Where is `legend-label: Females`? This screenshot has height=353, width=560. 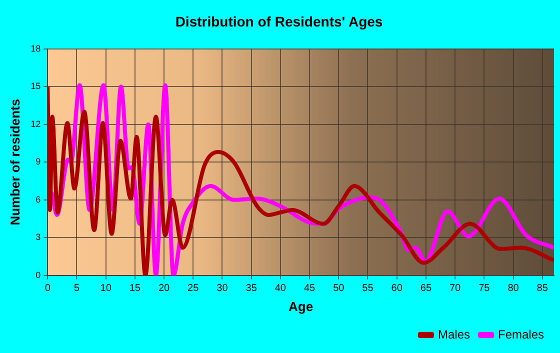 legend-label: Females is located at coordinates (521, 334).